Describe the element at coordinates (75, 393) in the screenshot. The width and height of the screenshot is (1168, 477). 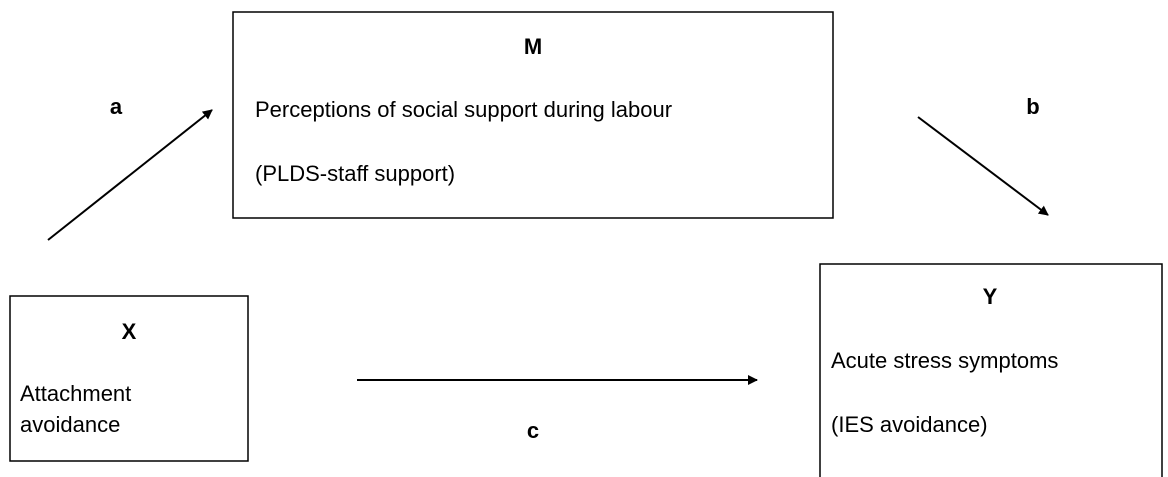
I see `node-text: Attachment` at that location.